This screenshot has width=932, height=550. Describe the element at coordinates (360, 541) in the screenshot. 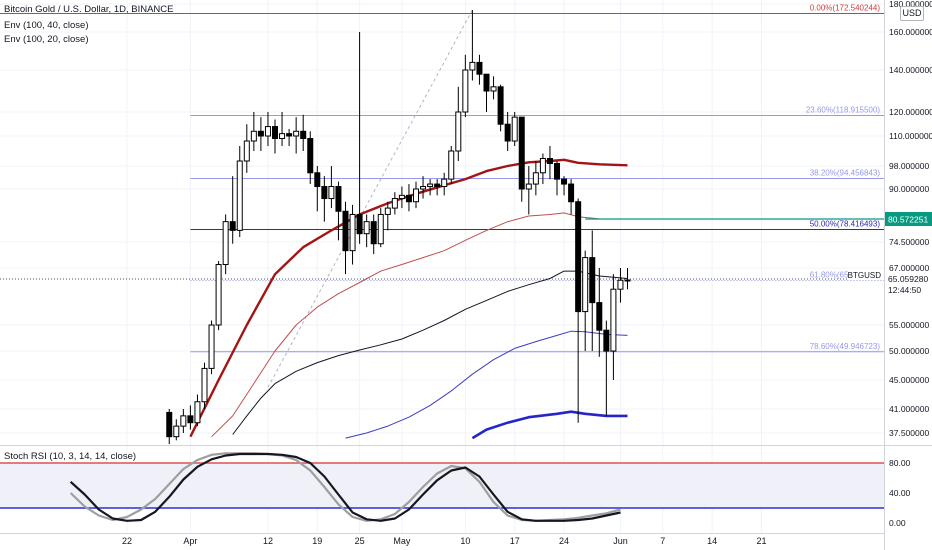

I see `time-tick-label: 25` at that location.